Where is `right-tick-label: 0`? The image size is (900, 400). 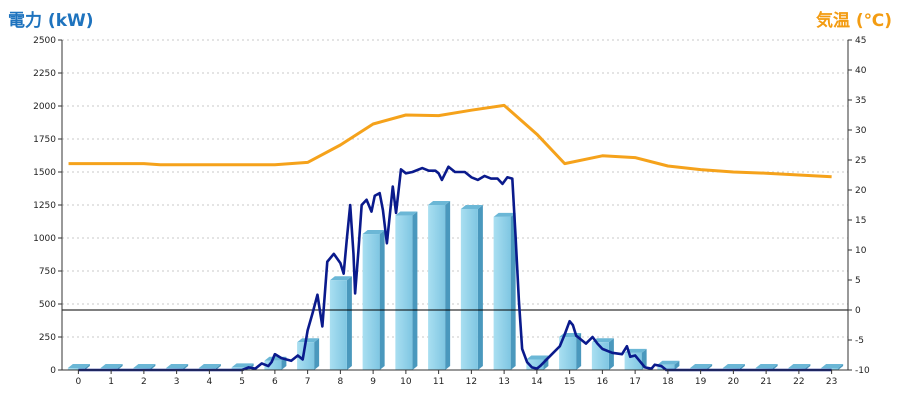
right-tick-label: 0 is located at coordinates (858, 311).